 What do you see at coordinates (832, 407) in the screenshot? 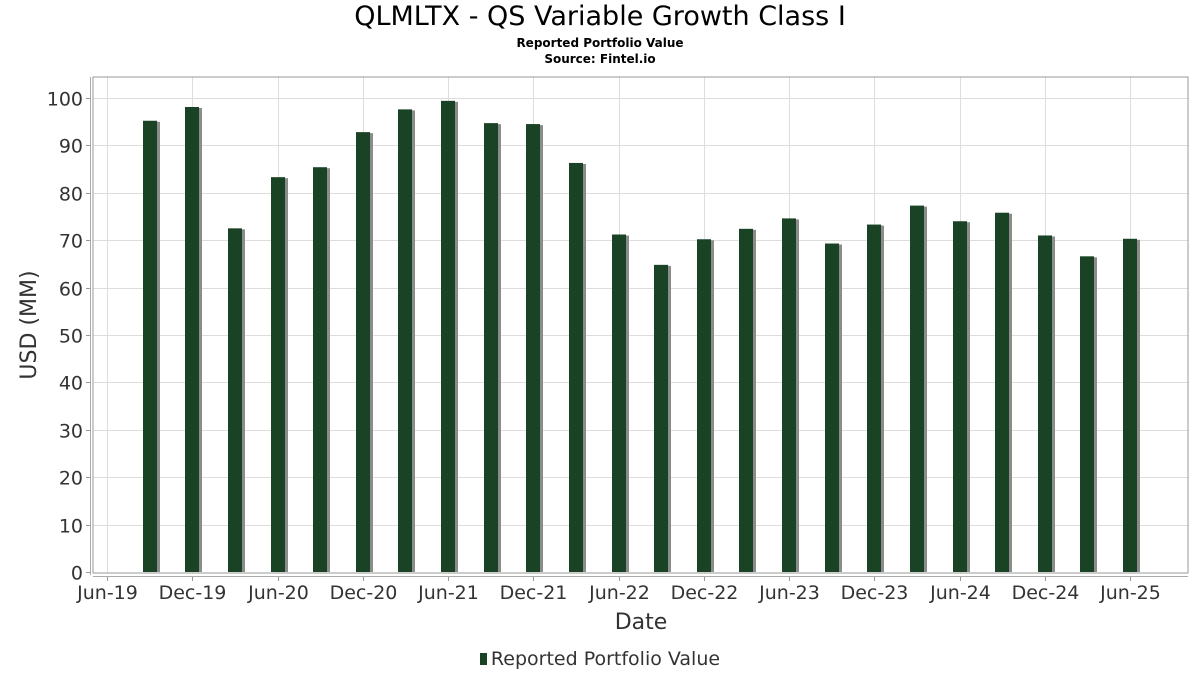
I see `bar: Sep-23: 69.3` at bounding box center [832, 407].